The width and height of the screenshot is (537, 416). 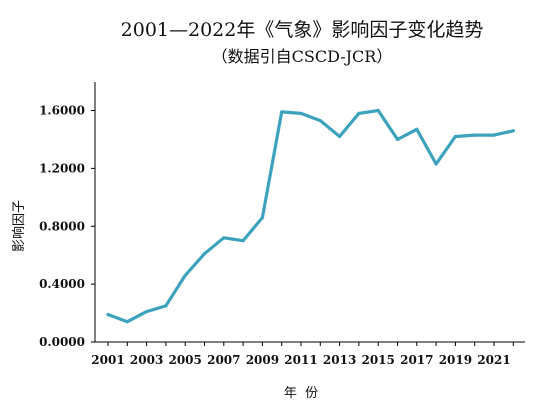 I want to click on x-tick-label: 2003, so click(x=146, y=360).